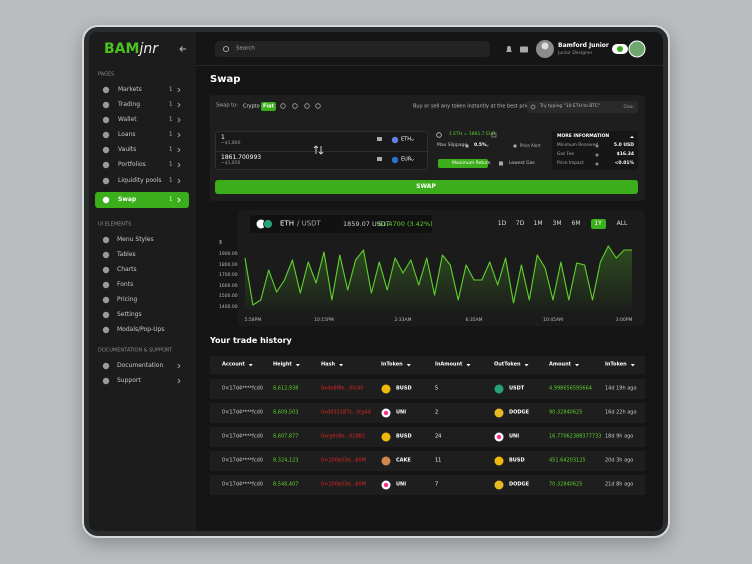 Image resolution: width=752 pixels, height=564 pixels. What do you see at coordinates (620, 49) in the screenshot?
I see `toggle-knob` at bounding box center [620, 49].